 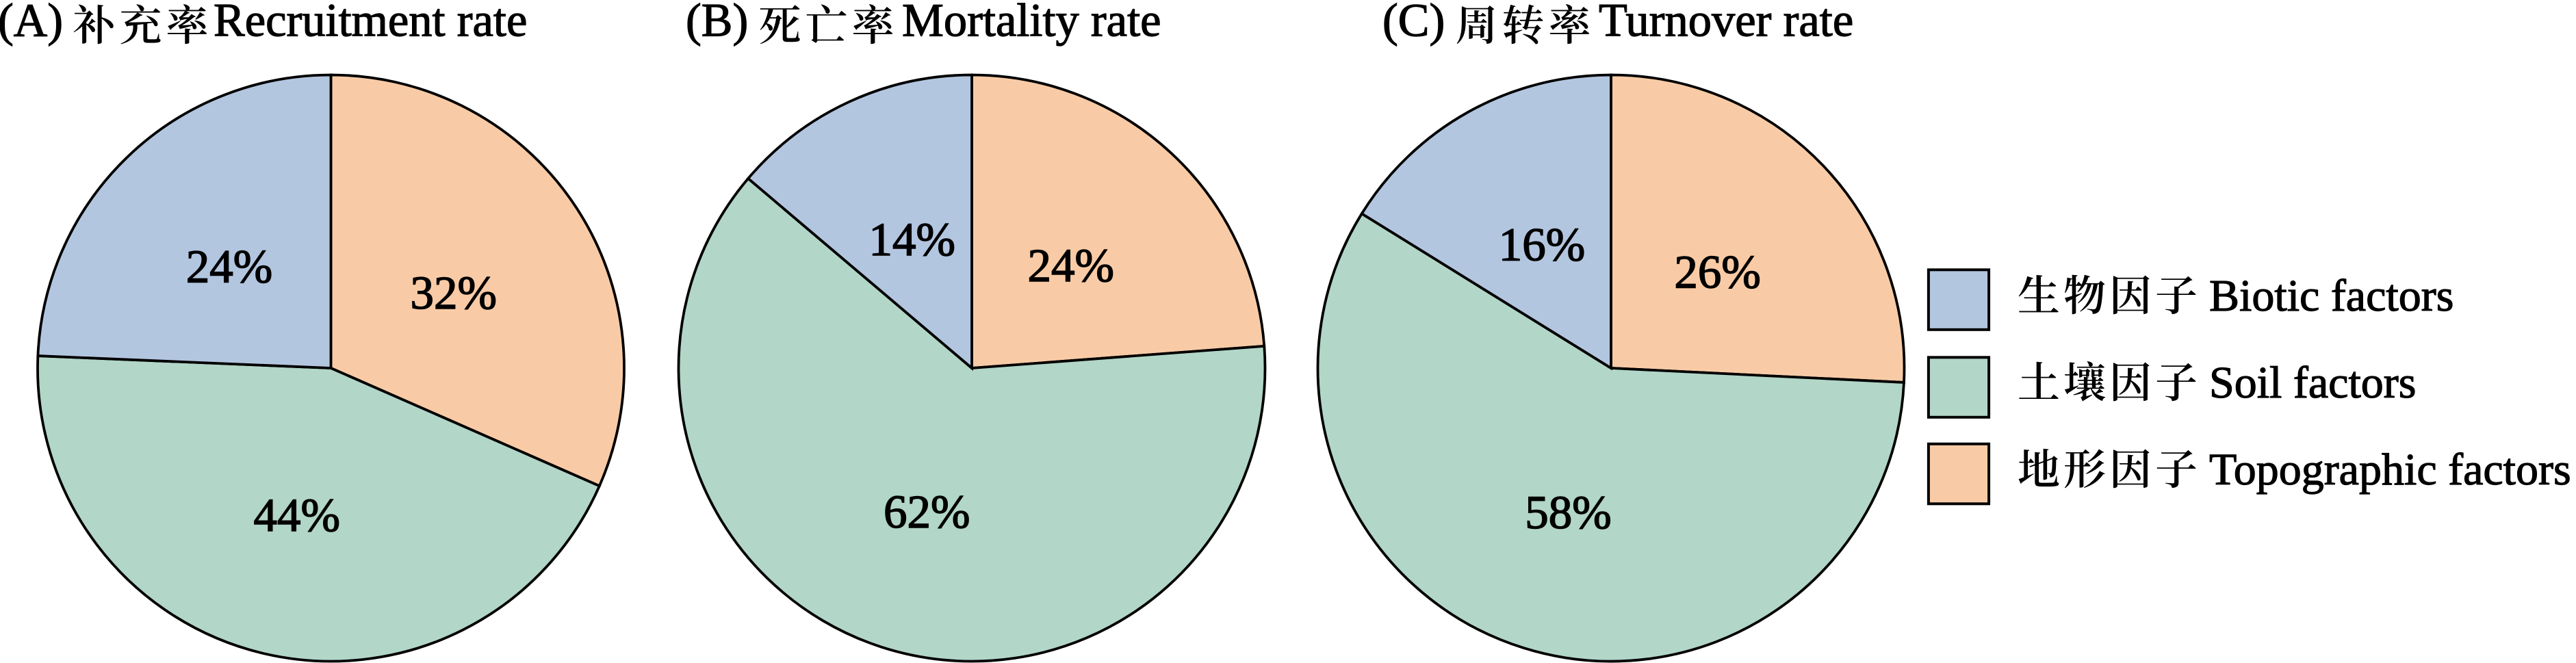 I want to click on svg-text: Biotic factors, so click(x=2331, y=296).